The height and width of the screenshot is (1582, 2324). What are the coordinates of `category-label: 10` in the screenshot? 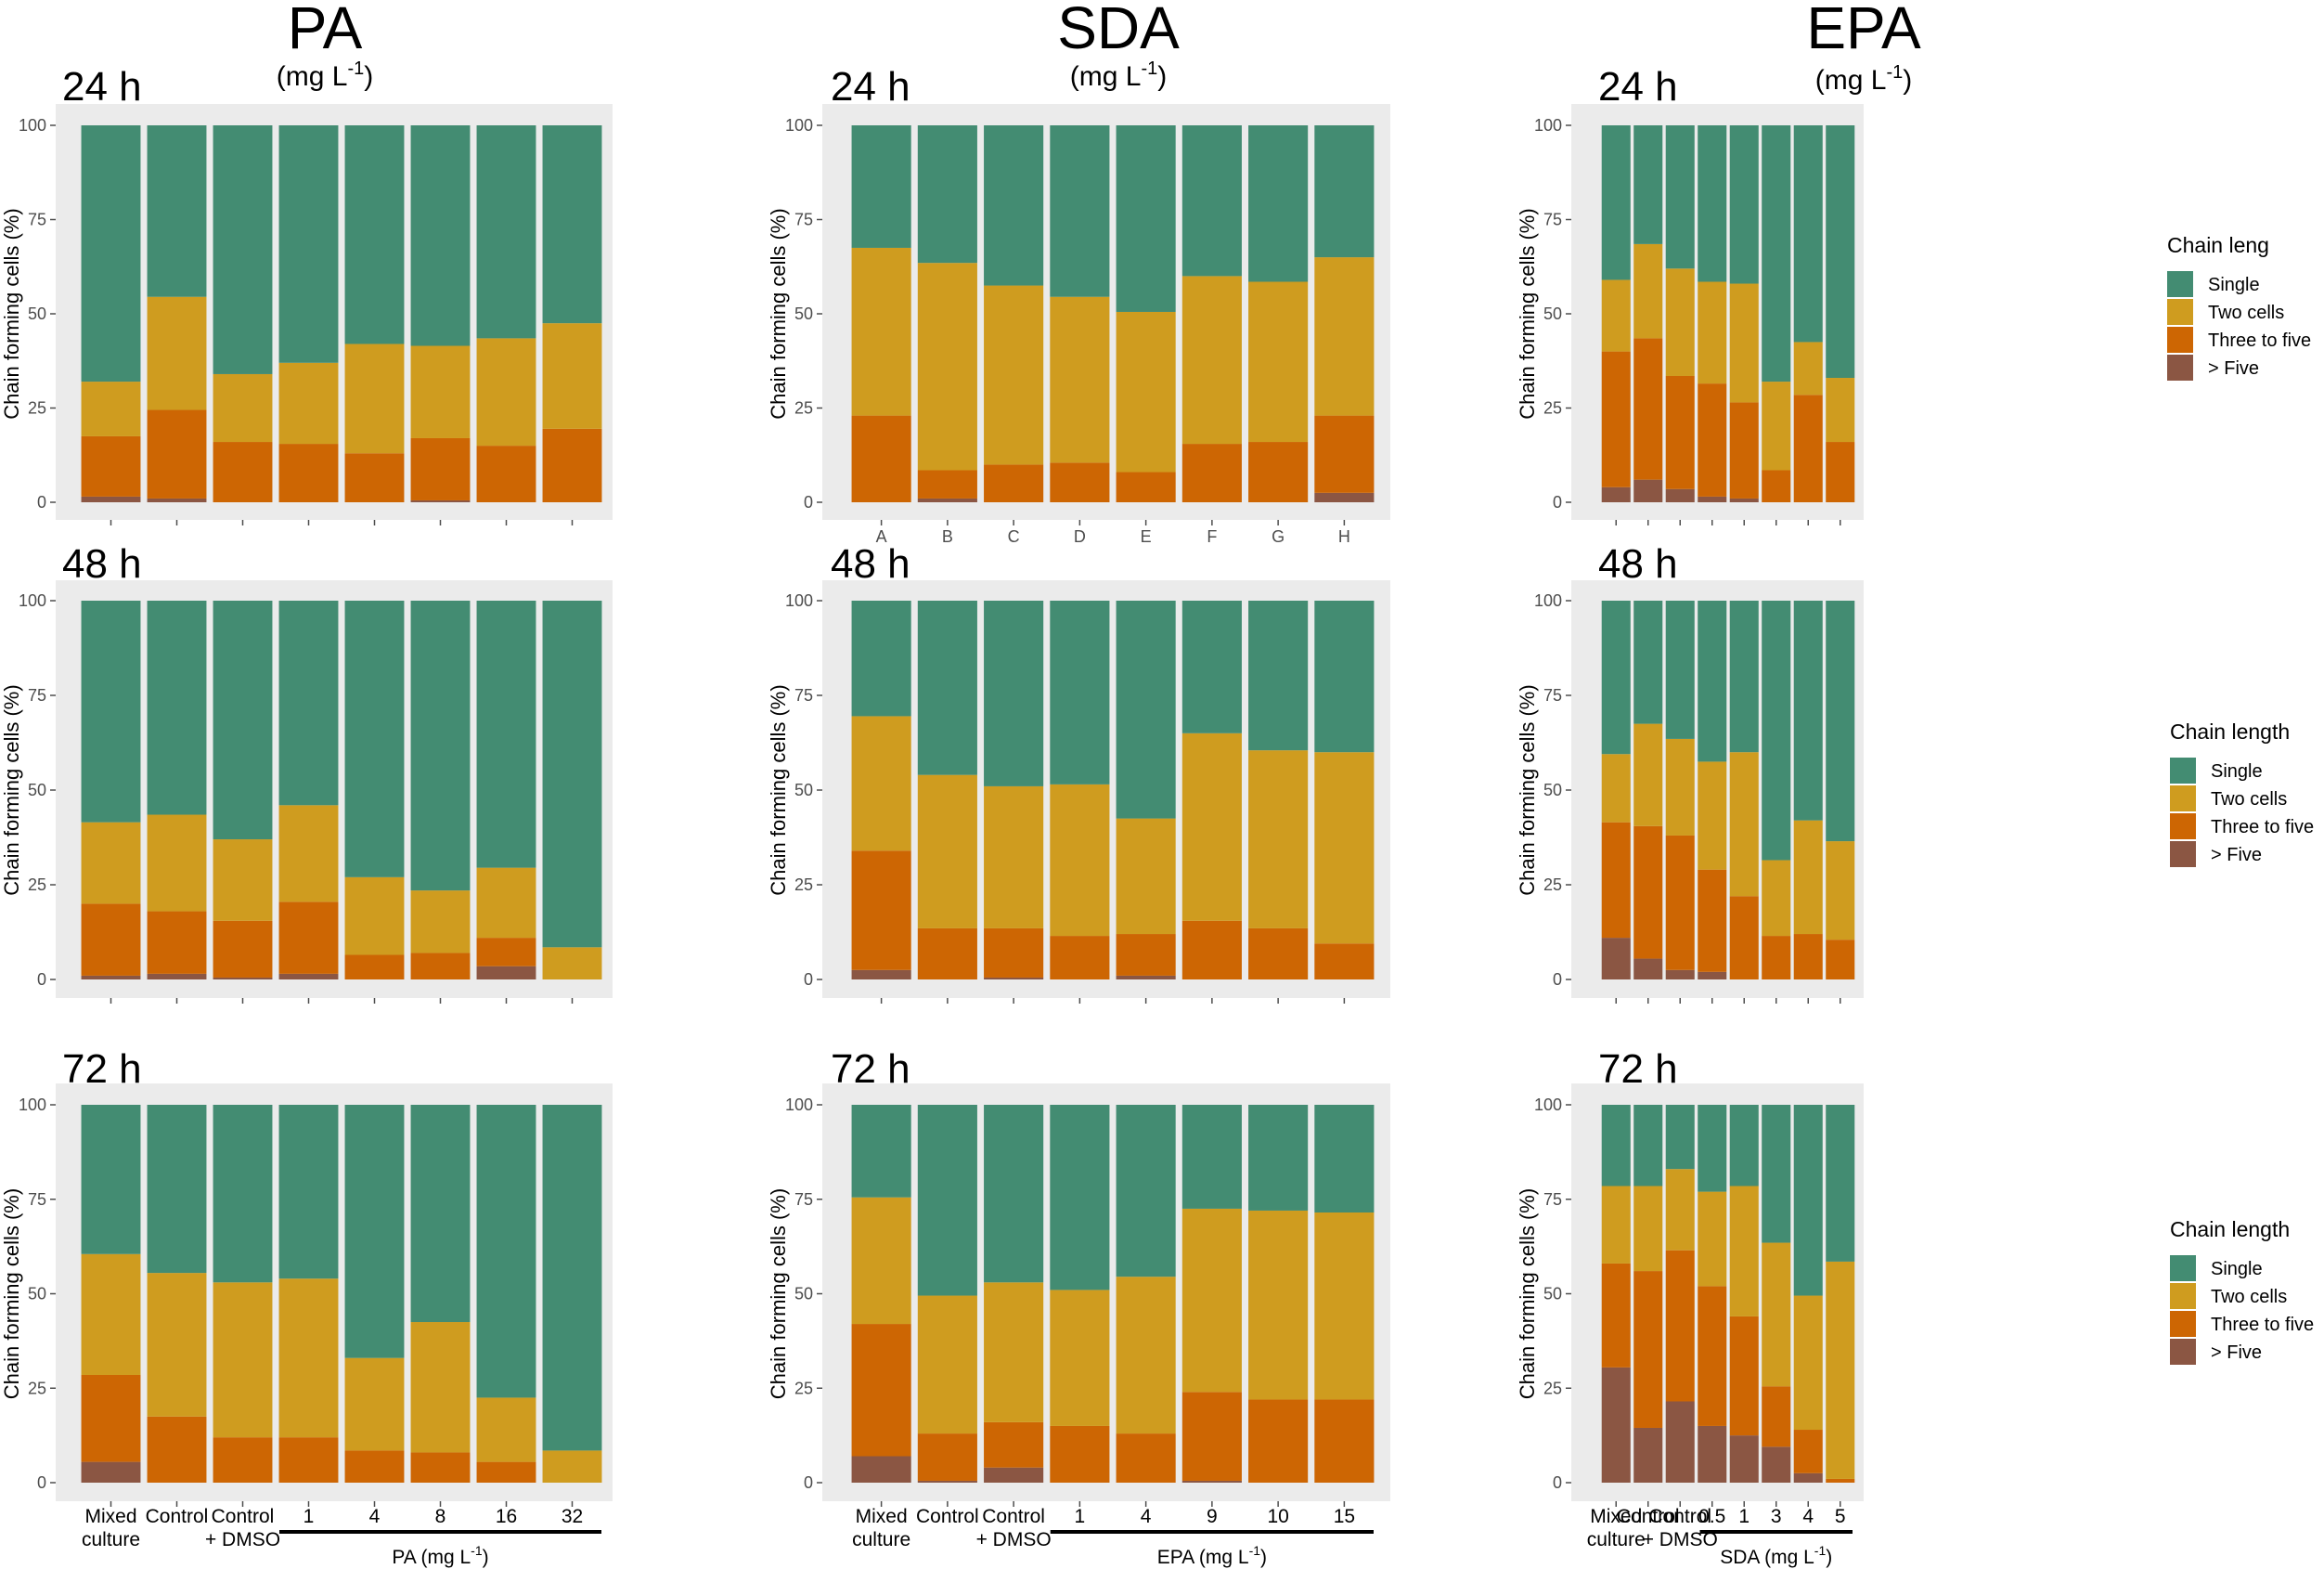 It's located at (1277, 1516).